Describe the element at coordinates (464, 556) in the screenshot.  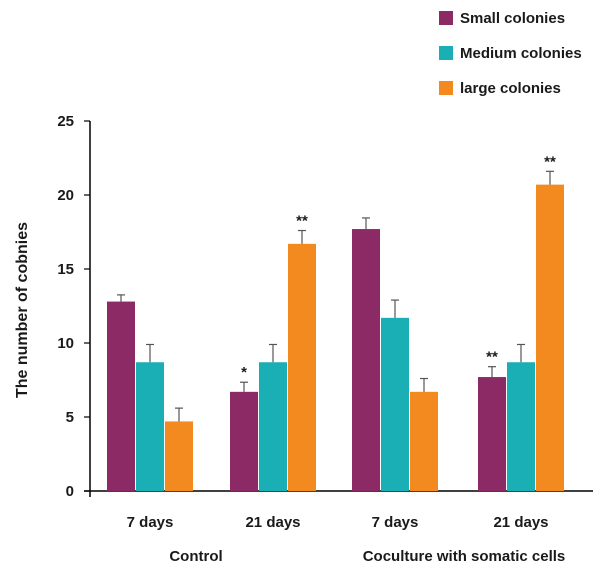
I see `x-group-label: Coculture with somatic cells` at that location.